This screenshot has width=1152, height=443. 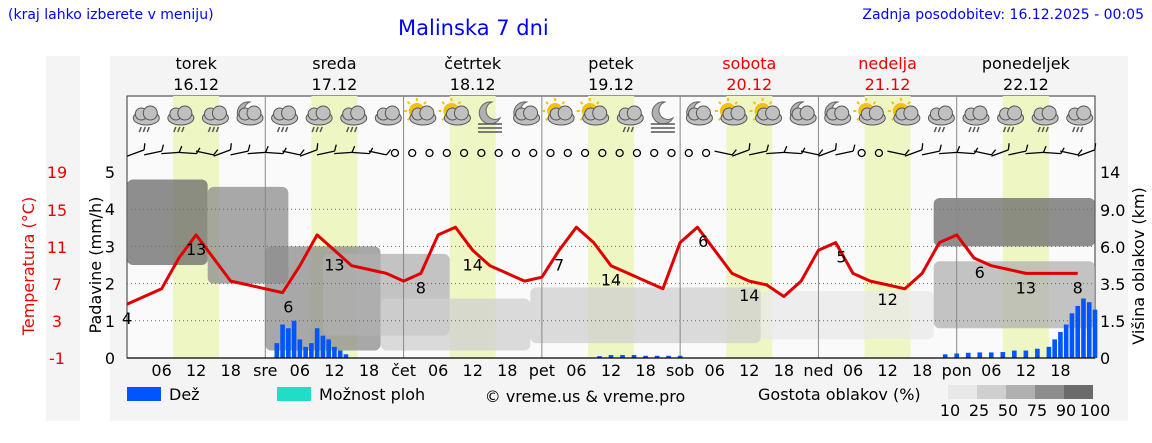 I want to click on moon-fog-icon, so click(x=662, y=117).